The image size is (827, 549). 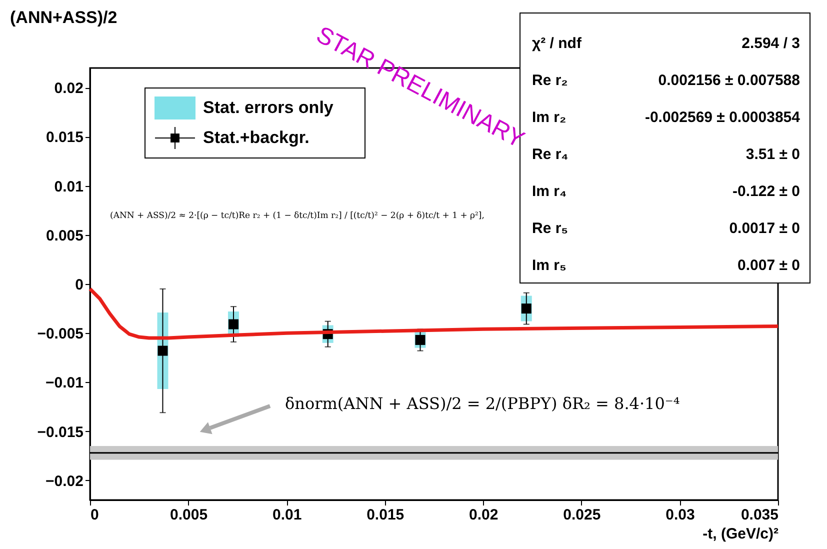 What do you see at coordinates (65, 235) in the screenshot?
I see `y-tick-label: 0.005` at bounding box center [65, 235].